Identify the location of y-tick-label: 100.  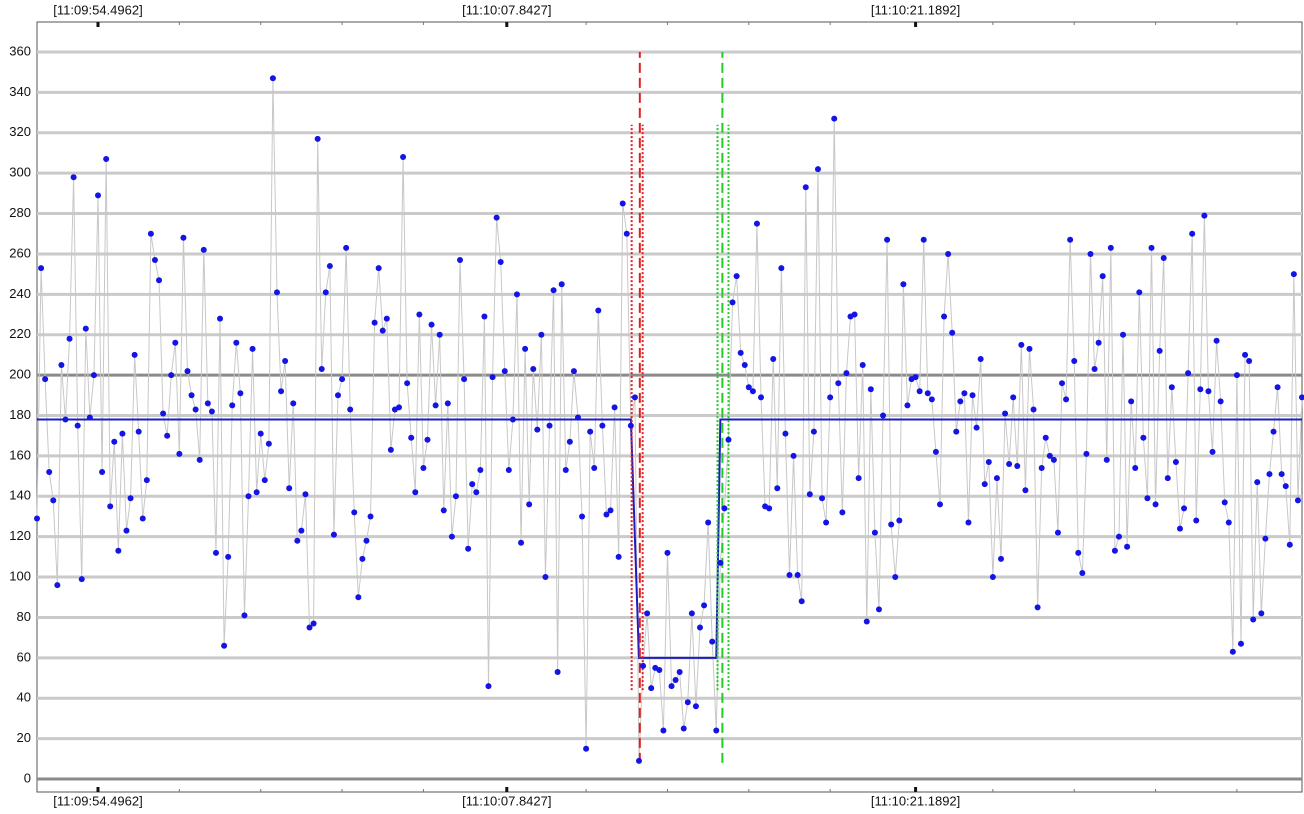
(20, 575).